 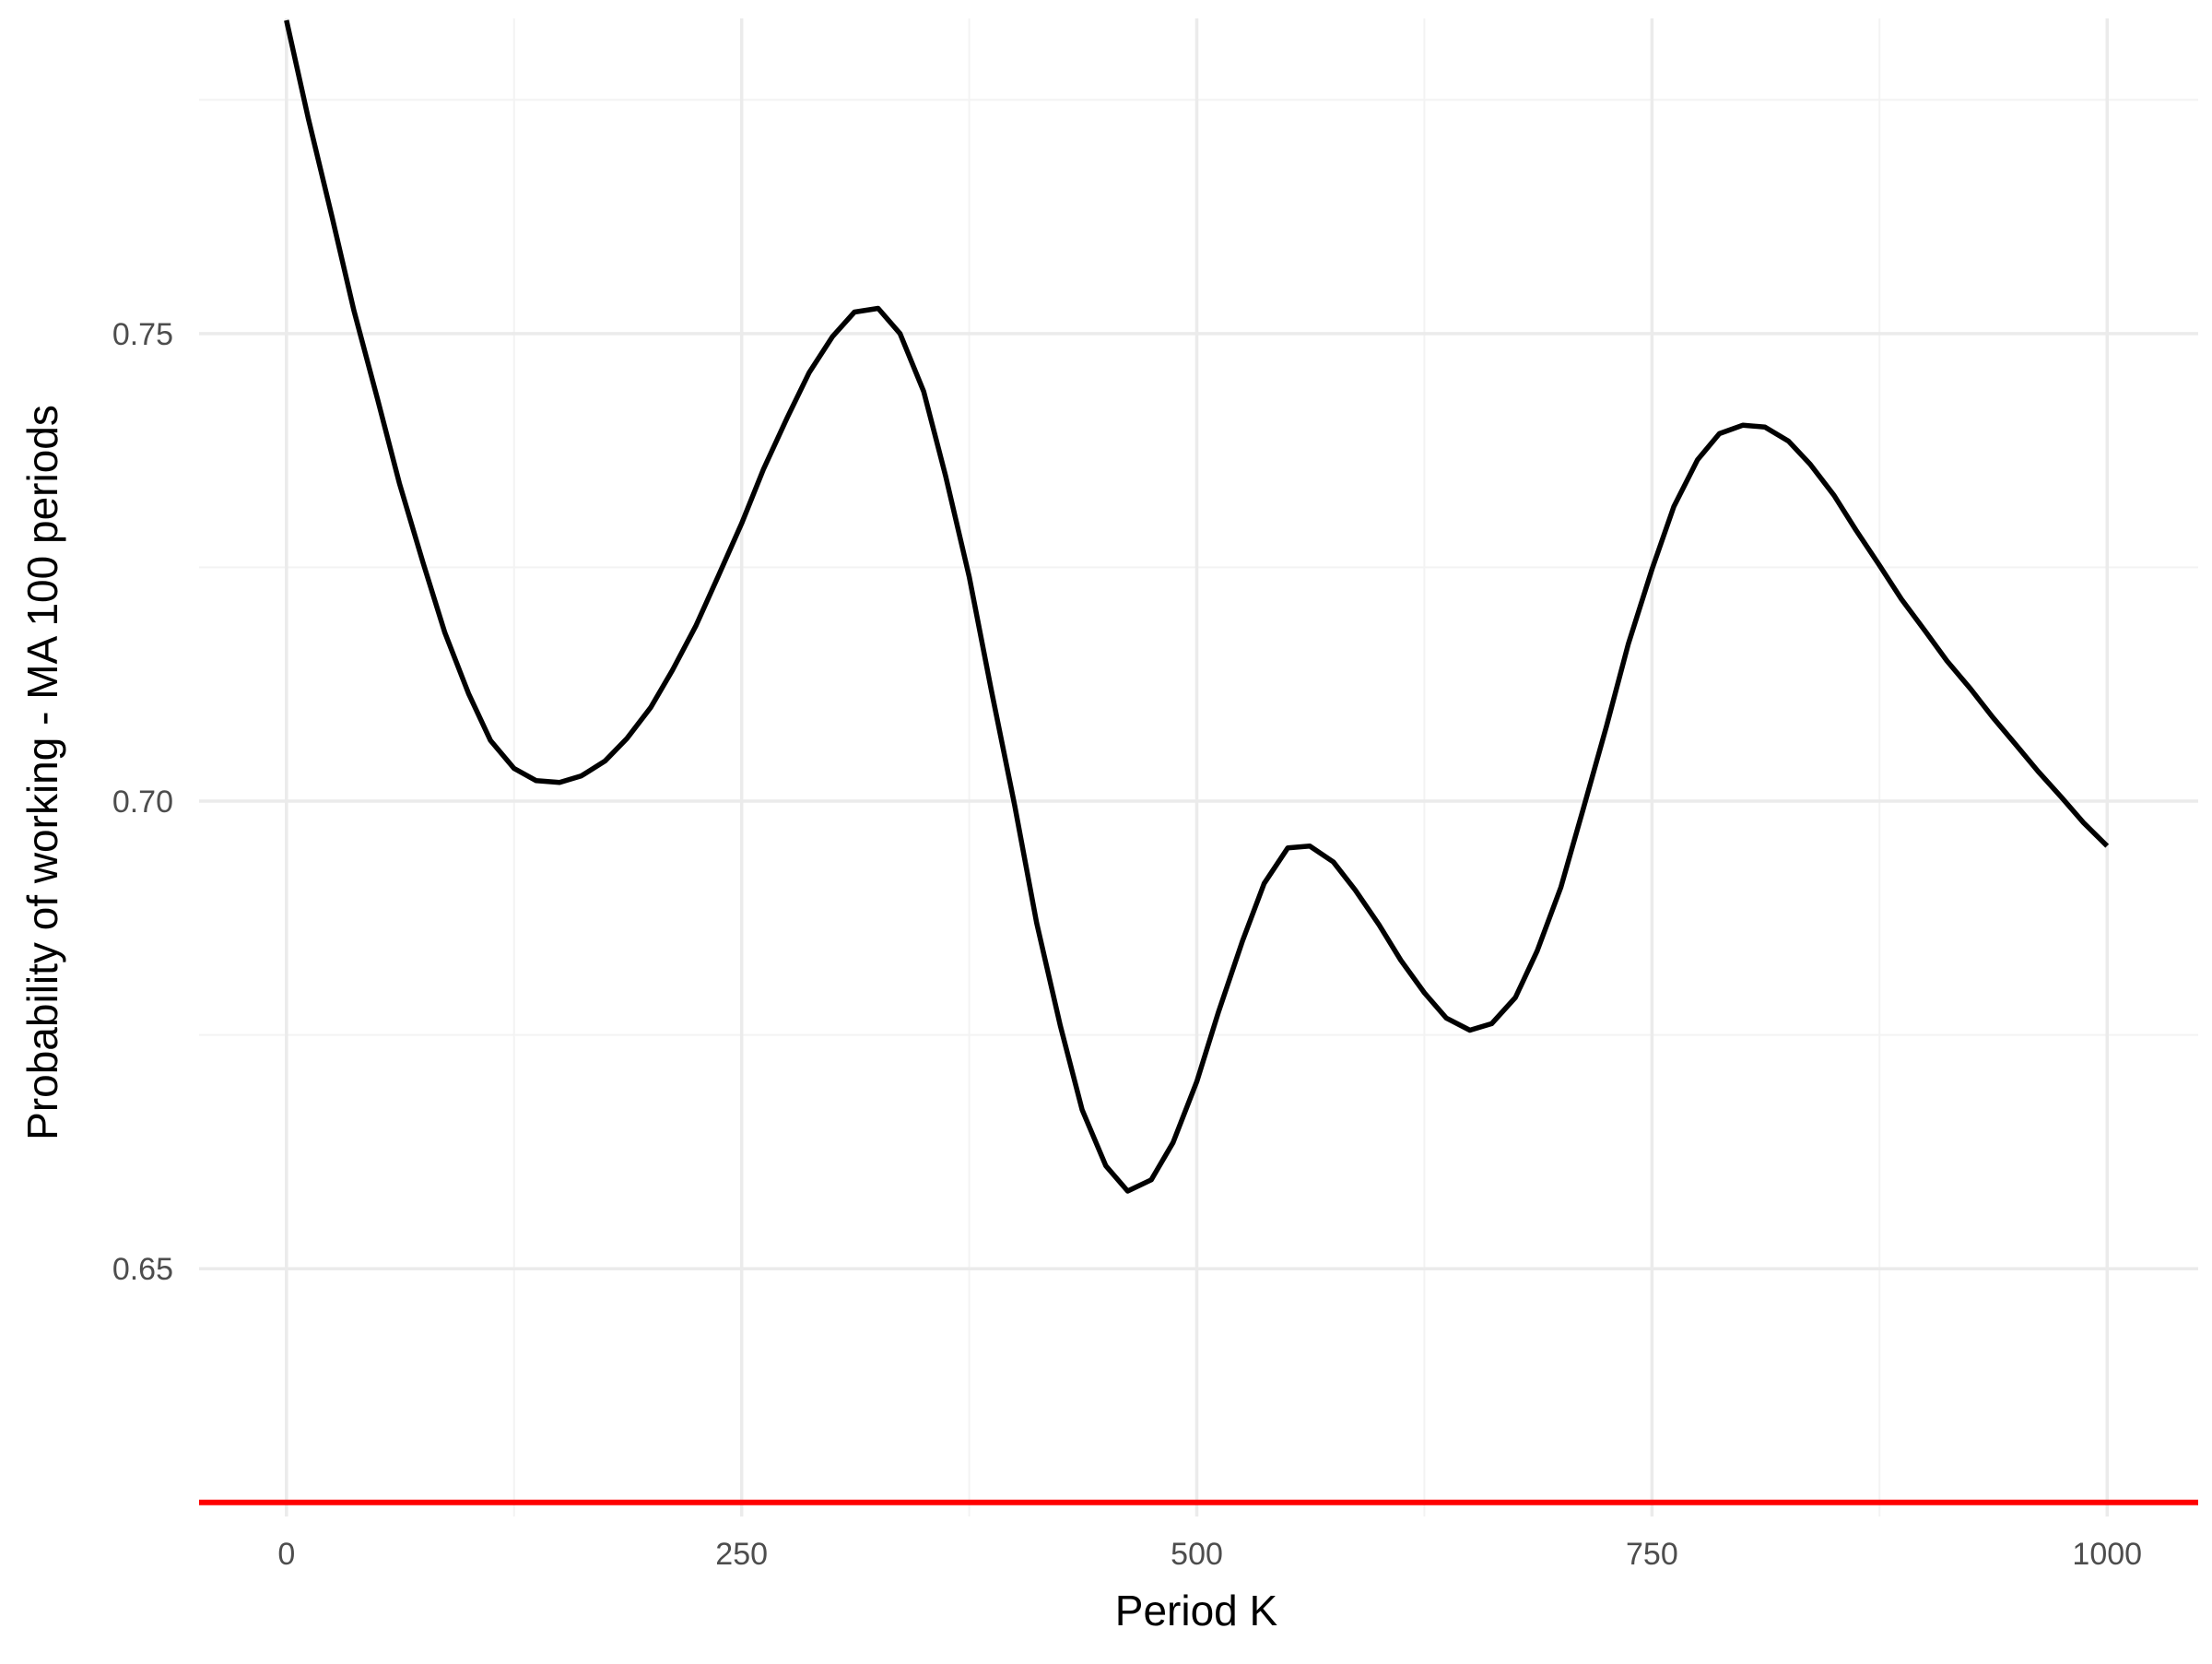 What do you see at coordinates (42, 772) in the screenshot?
I see `y-axis-title: Probability of working - MA 100 periods` at bounding box center [42, 772].